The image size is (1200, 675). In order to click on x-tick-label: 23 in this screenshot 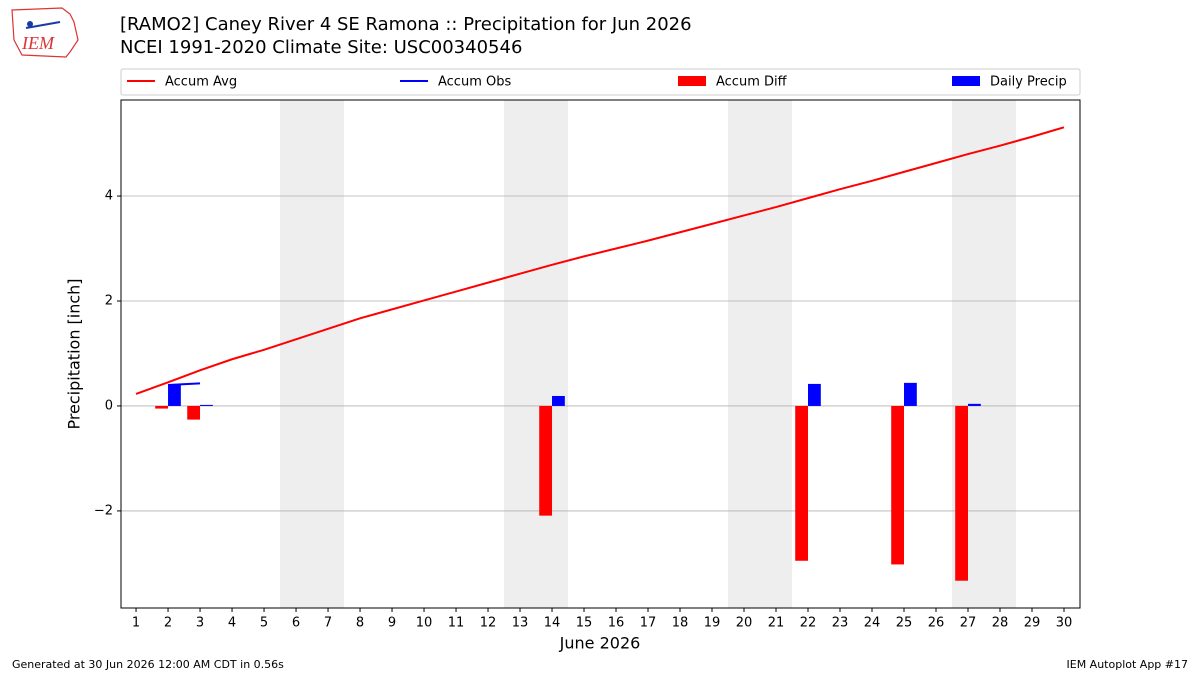, I will do `click(840, 623)`.